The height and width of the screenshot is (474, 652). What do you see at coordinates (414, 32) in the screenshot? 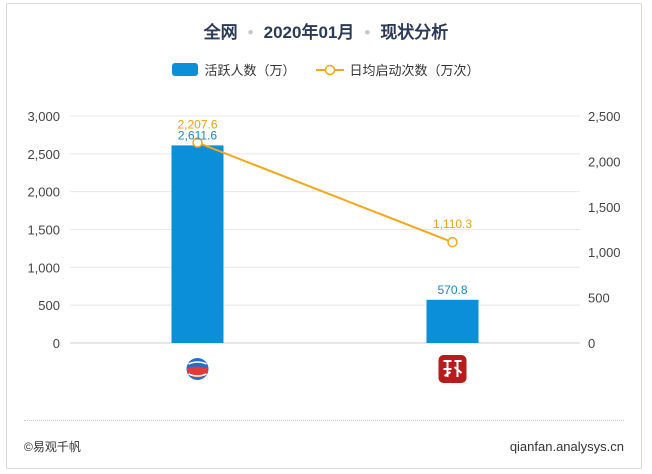
I see `title-topic: 现状分析` at bounding box center [414, 32].